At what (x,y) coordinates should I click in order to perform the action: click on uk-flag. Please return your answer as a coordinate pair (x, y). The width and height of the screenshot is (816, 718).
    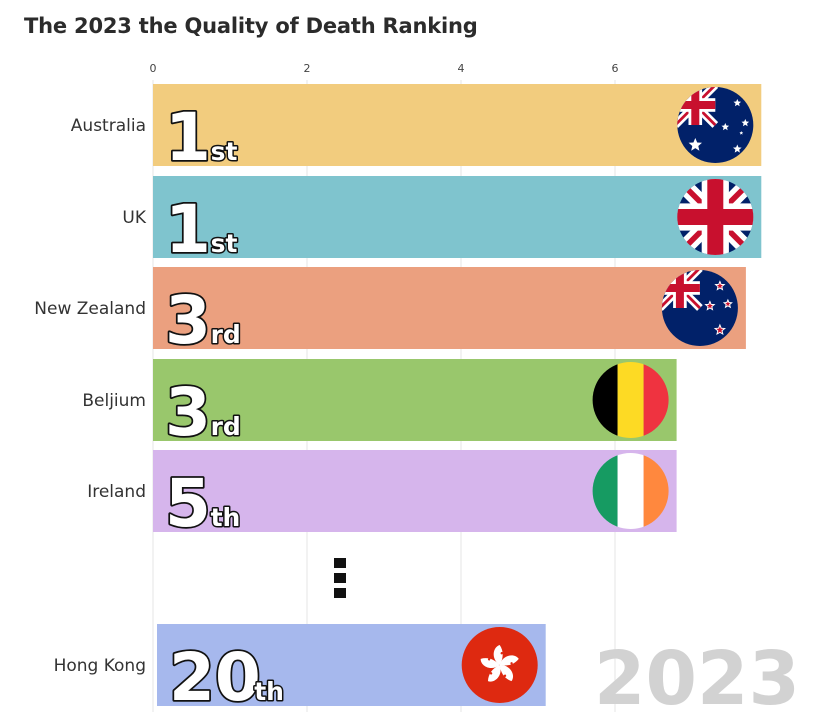
    Looking at the image, I should click on (715, 217).